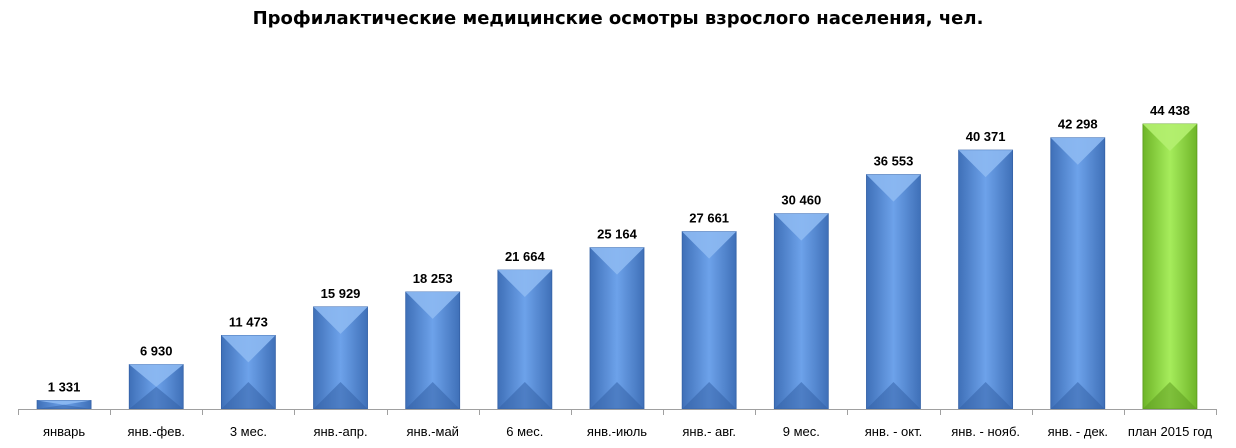  What do you see at coordinates (432, 431) in the screenshot?
I see `category-label: янв.-май` at bounding box center [432, 431].